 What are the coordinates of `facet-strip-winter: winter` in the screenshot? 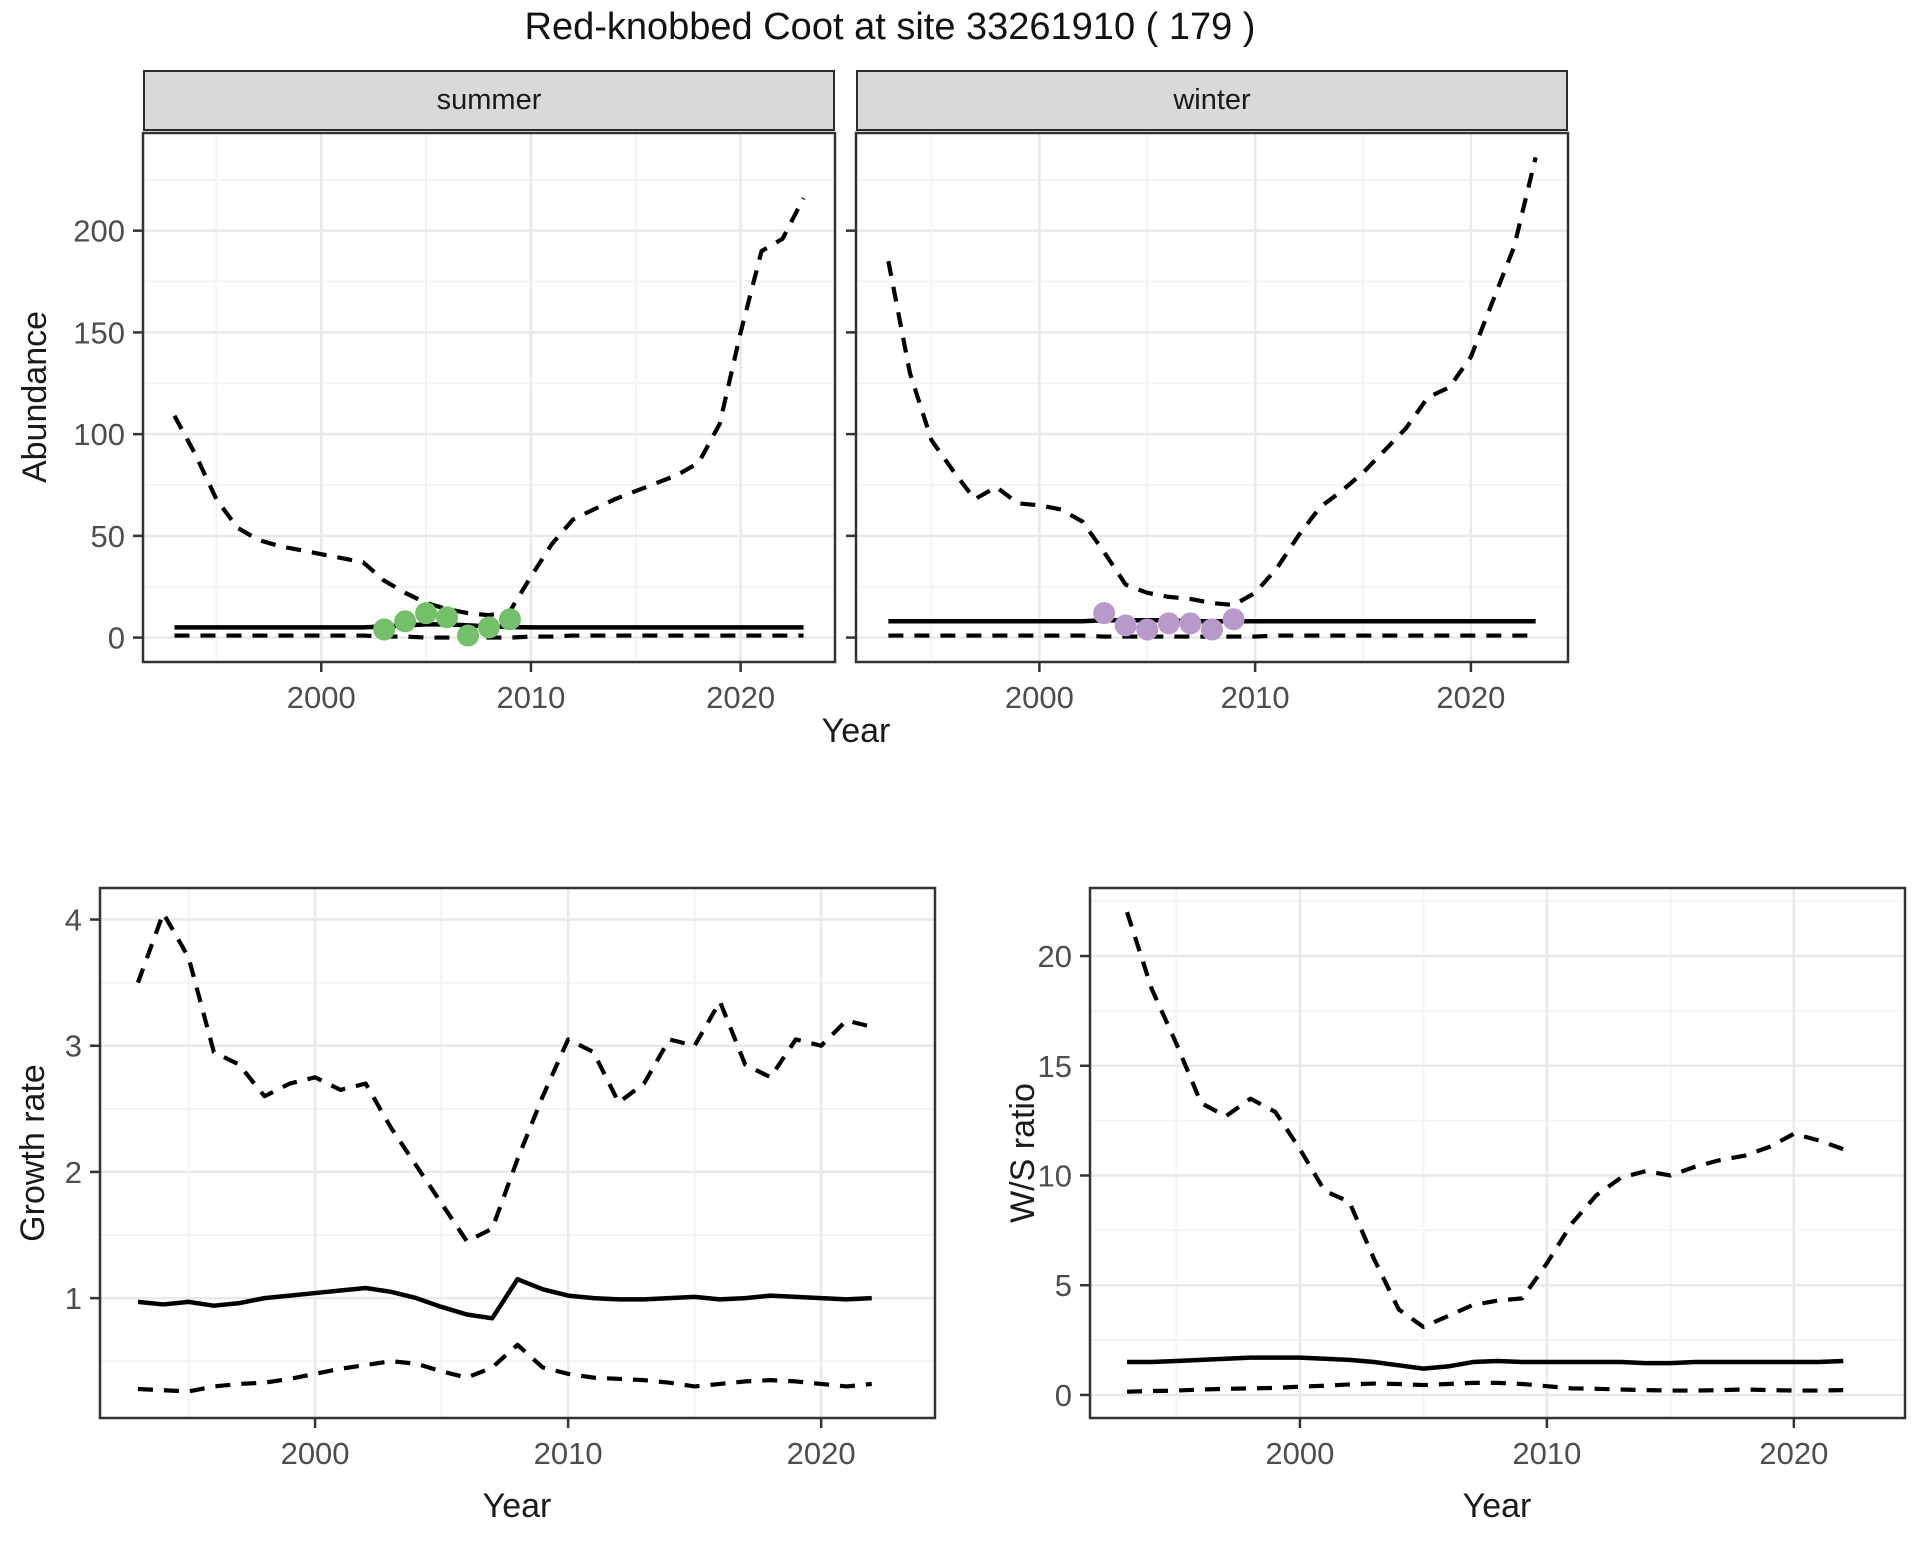 It's located at (1212, 100).